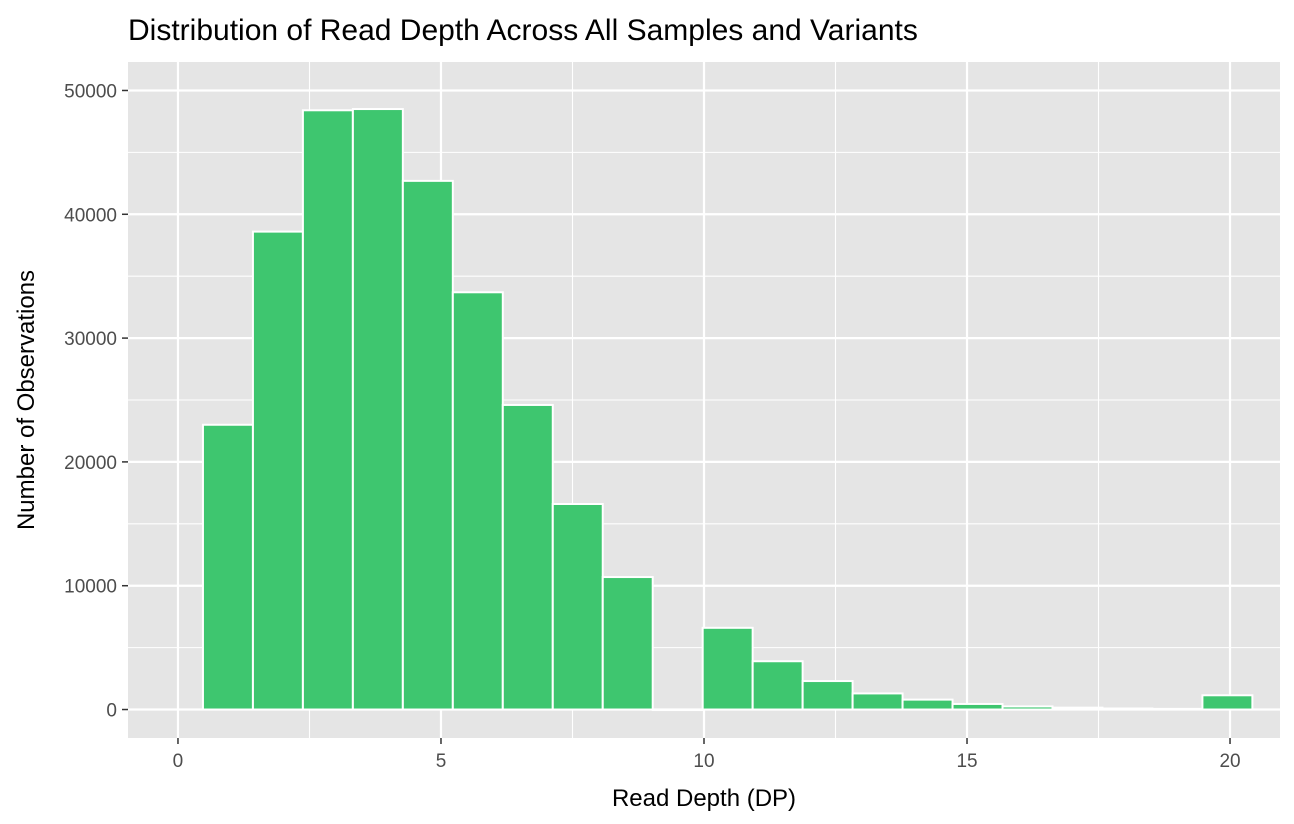 This screenshot has height=824, width=1294. What do you see at coordinates (90, 587) in the screenshot?
I see `y-tick-label: 10000` at bounding box center [90, 587].